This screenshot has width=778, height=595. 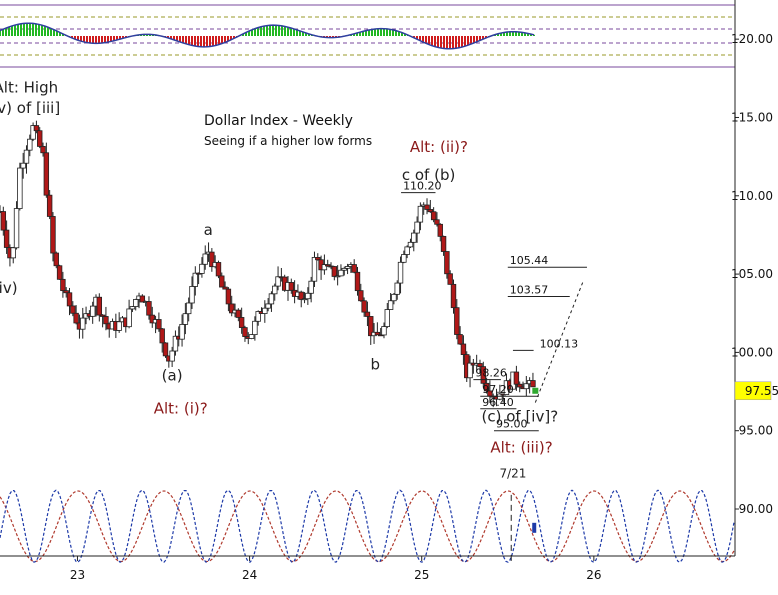 I want to click on y-tick-label: 105.00, so click(x=752, y=274).